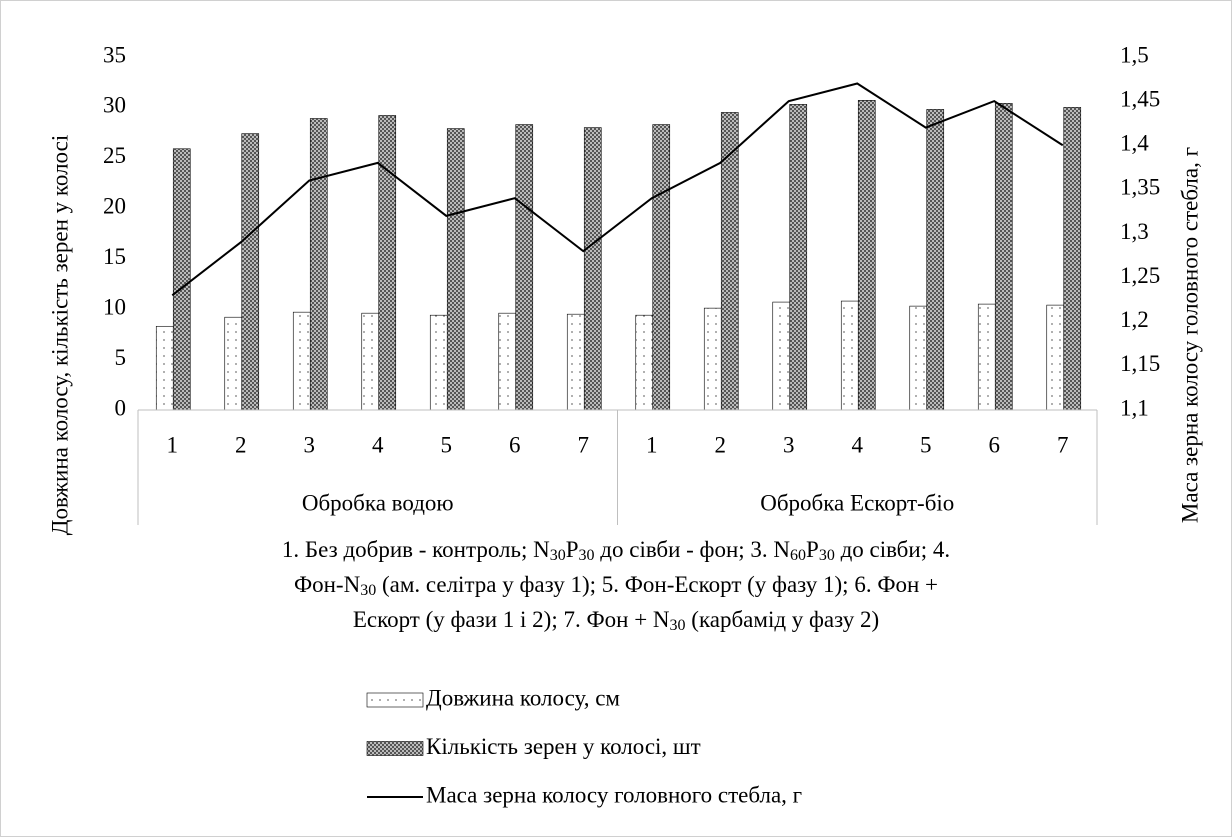 The image size is (1232, 837). What do you see at coordinates (783, 619) in the screenshot?
I see `caption-text: (карбамід у фазу 2)` at bounding box center [783, 619].